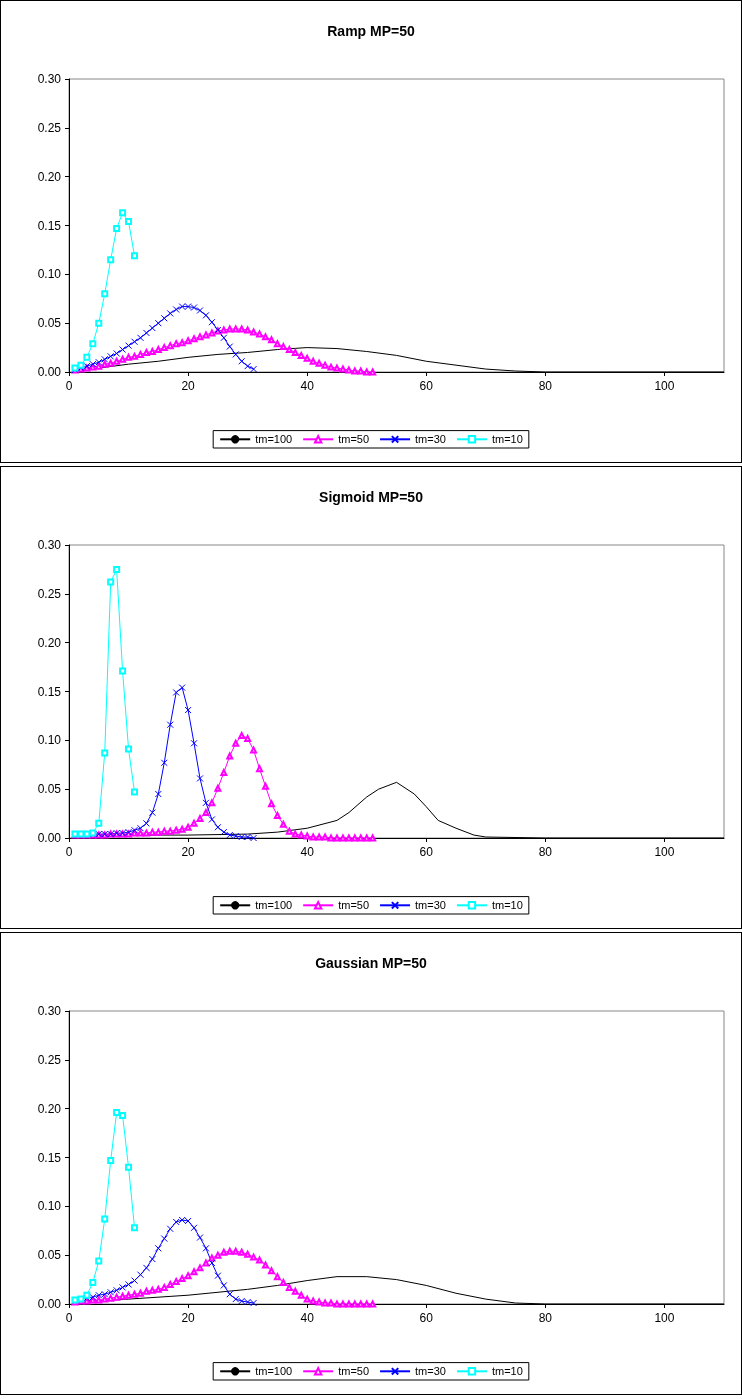 The image size is (742, 1399). Describe the element at coordinates (371, 963) in the screenshot. I see `chart-title: Gaussian MP=50` at that location.